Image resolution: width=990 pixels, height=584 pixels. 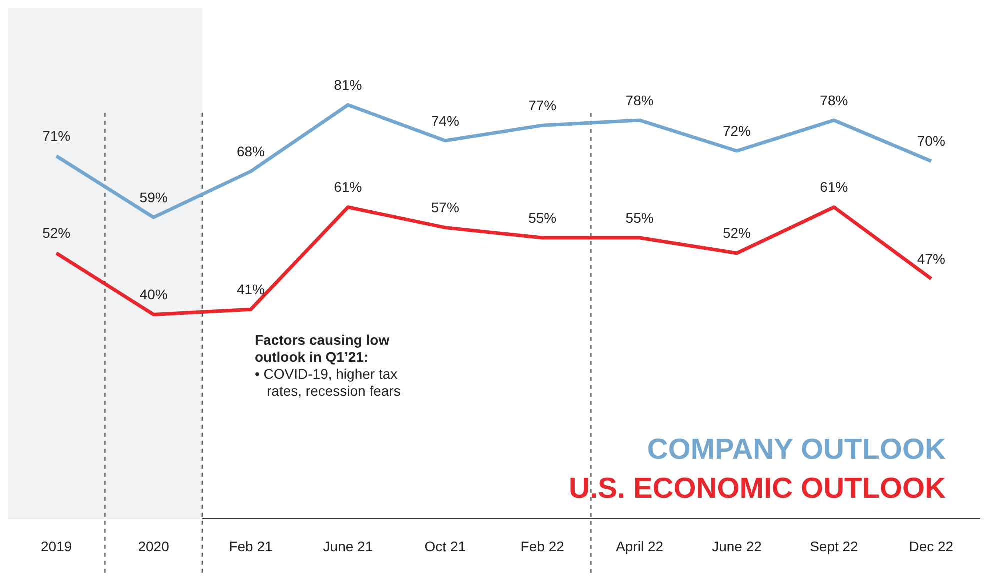 I want to click on x-tick-label: 2019, so click(x=56, y=546).